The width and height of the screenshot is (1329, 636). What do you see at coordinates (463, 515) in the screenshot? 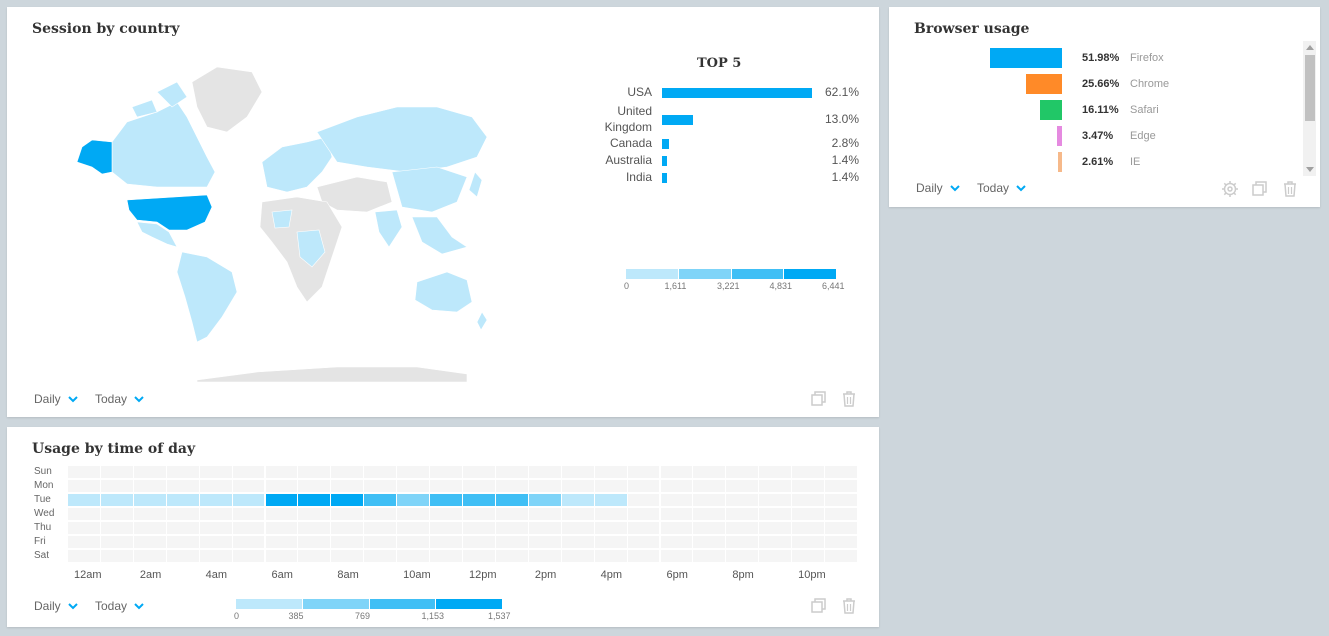
I see `heatmap-grid` at bounding box center [463, 515].